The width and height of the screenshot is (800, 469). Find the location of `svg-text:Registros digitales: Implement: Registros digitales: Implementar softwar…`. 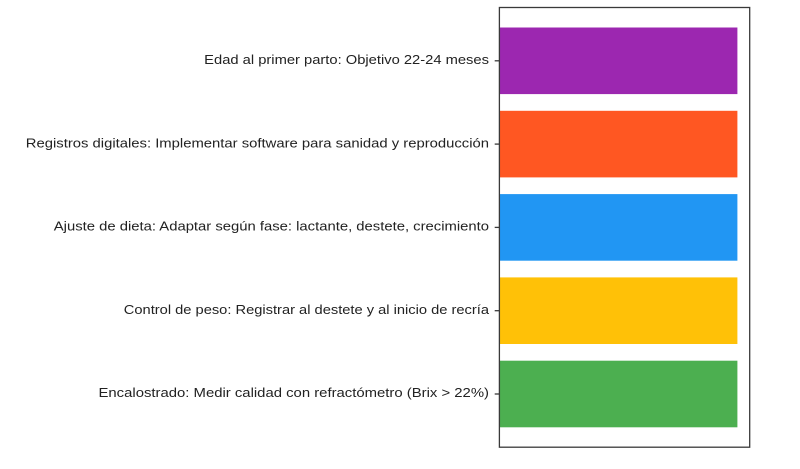

svg-text:Registros digitales: Implement: Registros digitales: Implementar softwar… is located at coordinates (257, 142).